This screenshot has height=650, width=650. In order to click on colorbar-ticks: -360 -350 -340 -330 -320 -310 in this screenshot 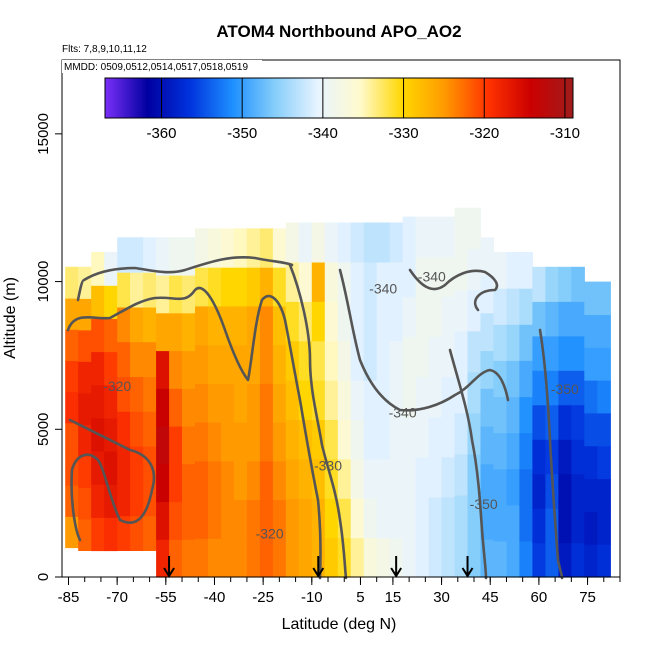, I will do `click(363, 110)`.